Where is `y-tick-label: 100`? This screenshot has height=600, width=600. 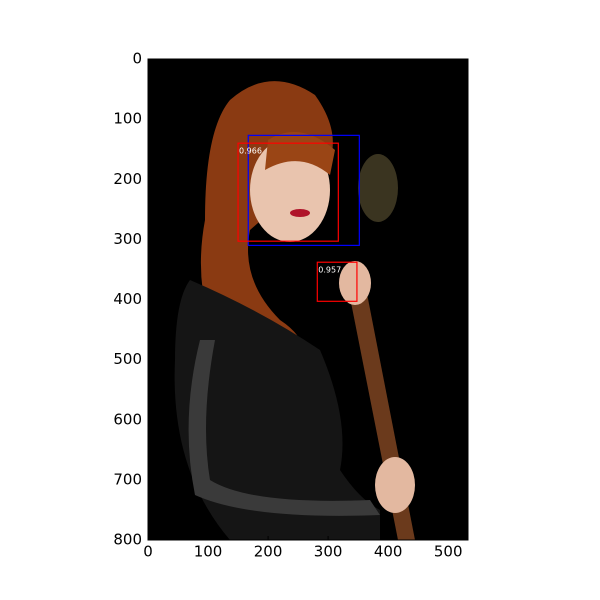
y-tick-label: 100 is located at coordinates (127, 119).